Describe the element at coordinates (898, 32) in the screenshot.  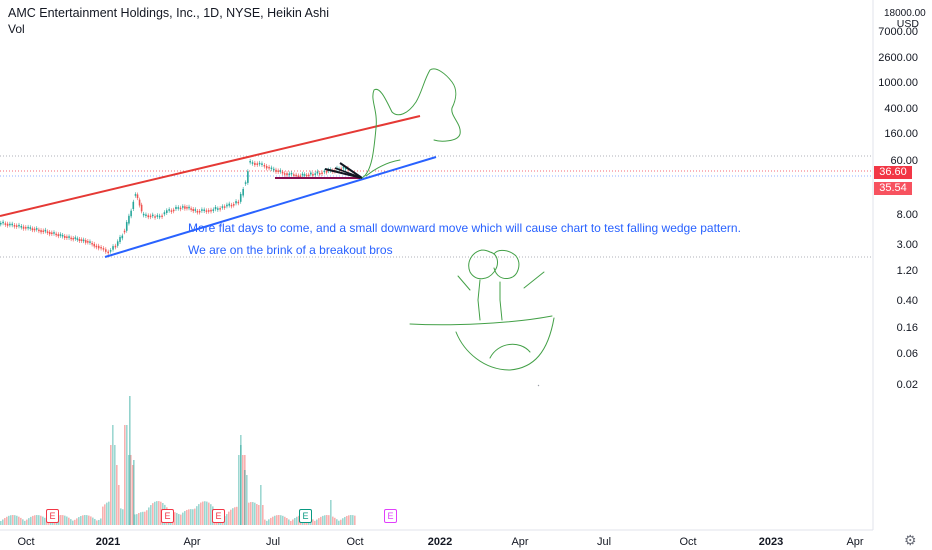
I see `price-tick-label: 7000.00` at that location.